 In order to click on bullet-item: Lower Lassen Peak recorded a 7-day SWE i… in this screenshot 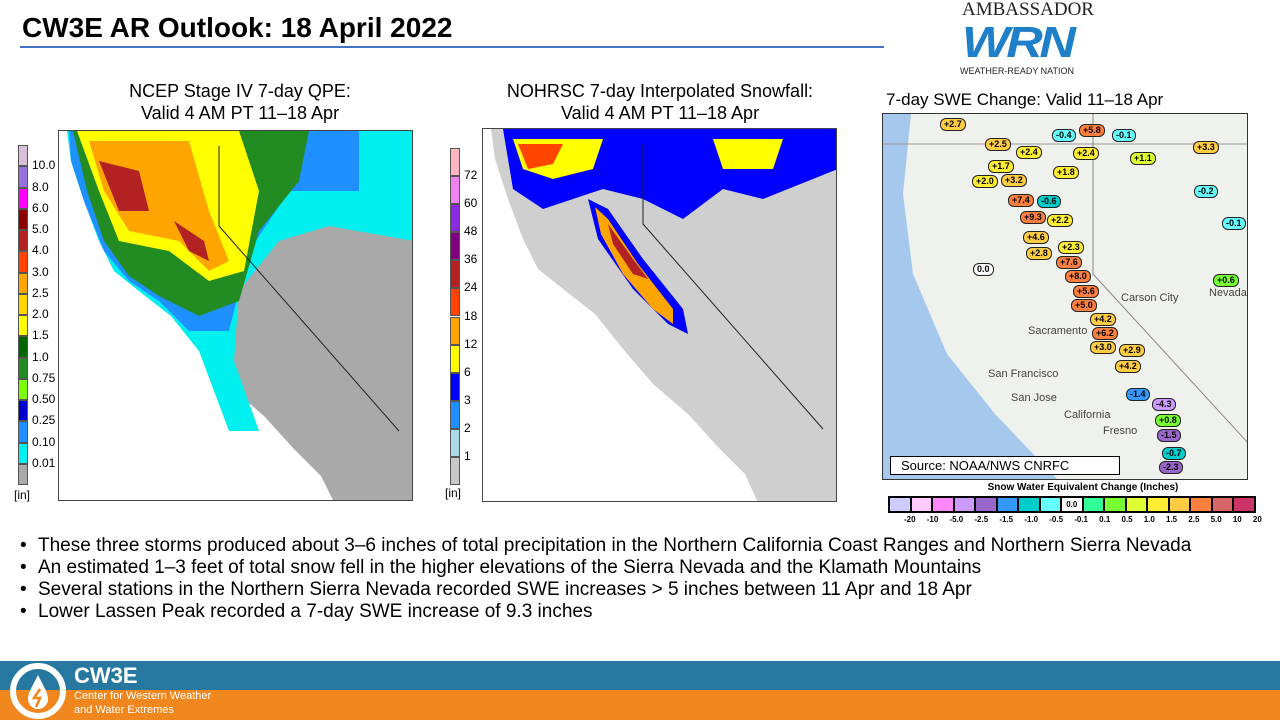, I will do `click(643, 612)`.